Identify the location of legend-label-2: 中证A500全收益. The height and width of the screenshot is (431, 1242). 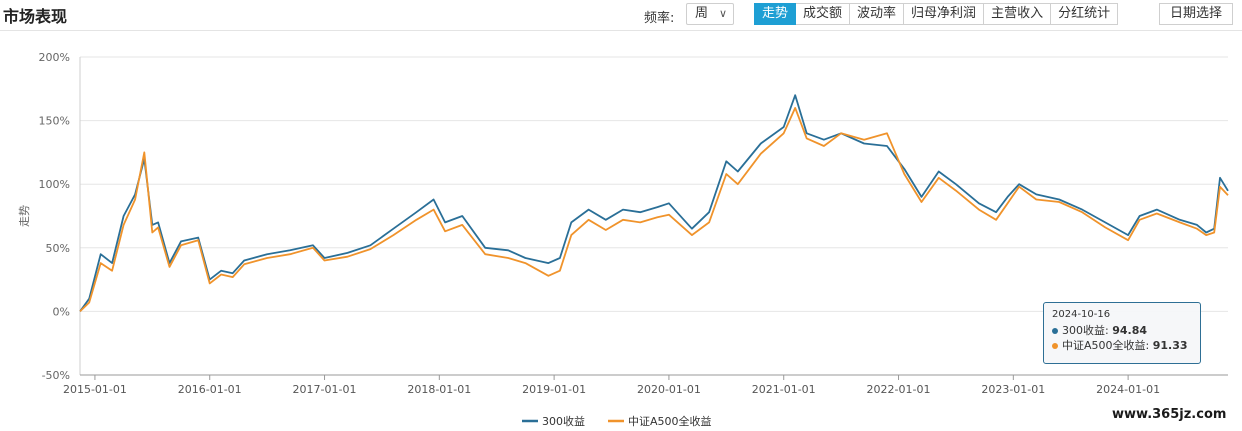
(670, 421).